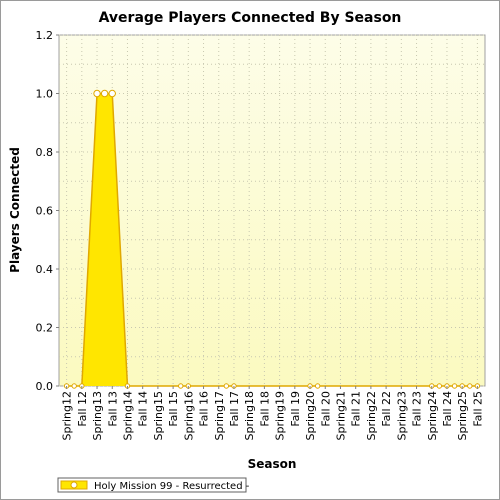 This screenshot has width=500, height=500. Describe the element at coordinates (127, 416) in the screenshot. I see `x-tick-label: Spring14` at that location.